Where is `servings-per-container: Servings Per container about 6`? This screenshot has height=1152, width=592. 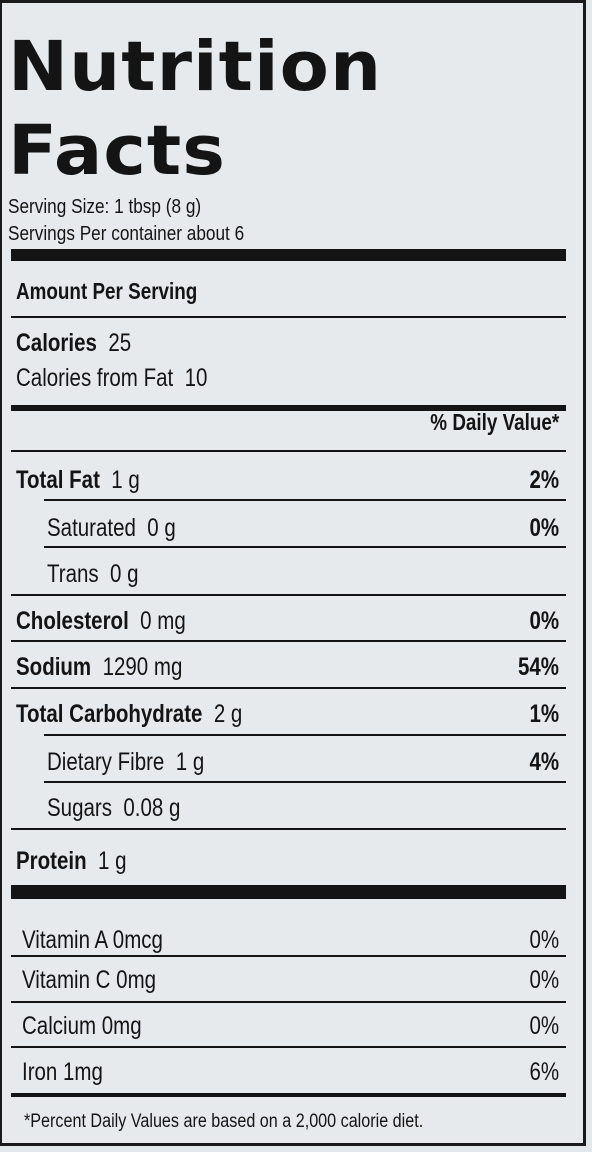 servings-per-container: Servings Per container about 6 is located at coordinates (126, 234).